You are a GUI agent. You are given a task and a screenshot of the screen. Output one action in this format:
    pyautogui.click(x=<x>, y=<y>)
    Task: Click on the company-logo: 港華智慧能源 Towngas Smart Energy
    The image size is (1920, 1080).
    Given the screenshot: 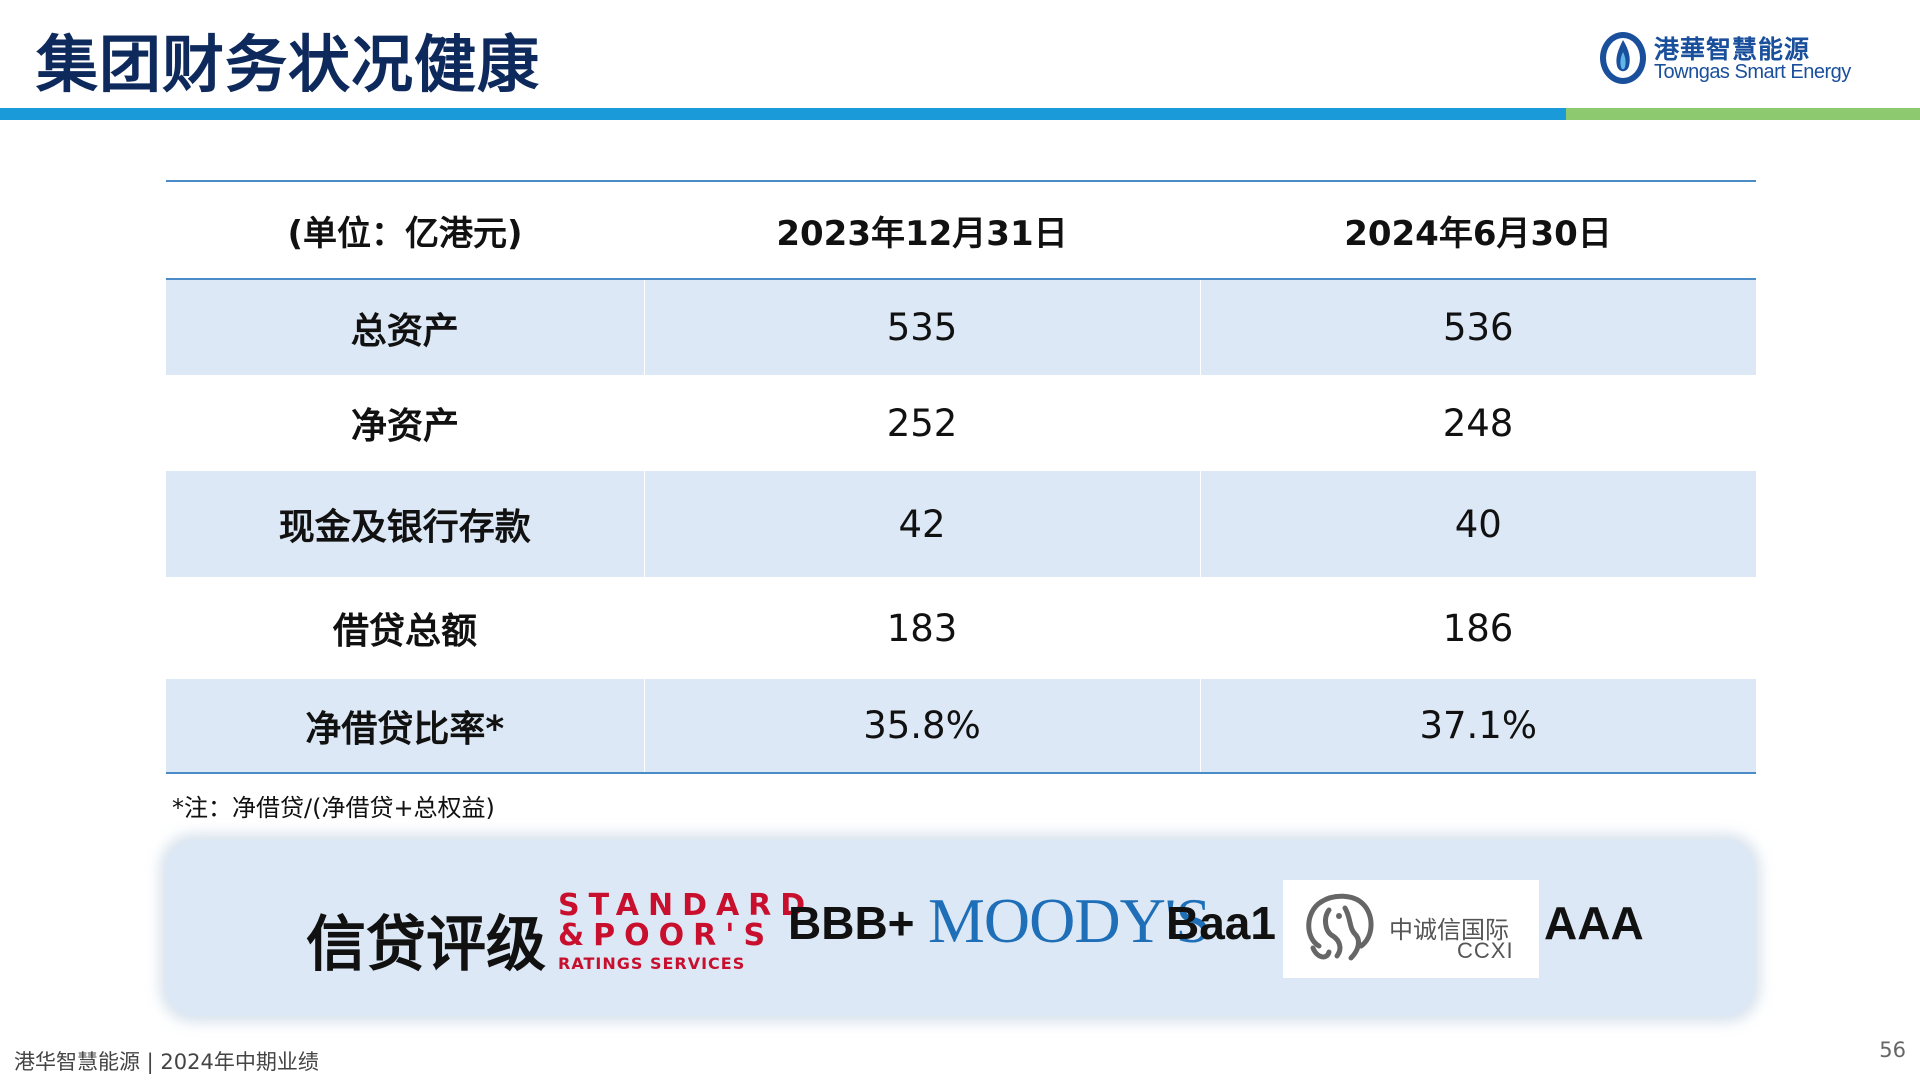 What is the action you would take?
    pyautogui.click(x=1738, y=60)
    